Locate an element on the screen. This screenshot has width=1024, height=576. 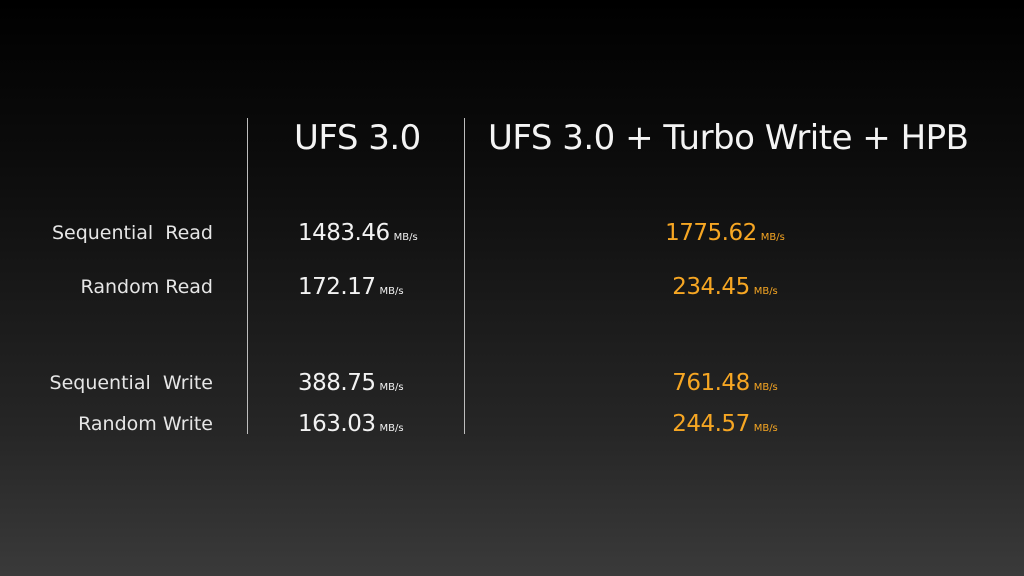
value-cell: 1483.46 MB/s is located at coordinates (358, 233).